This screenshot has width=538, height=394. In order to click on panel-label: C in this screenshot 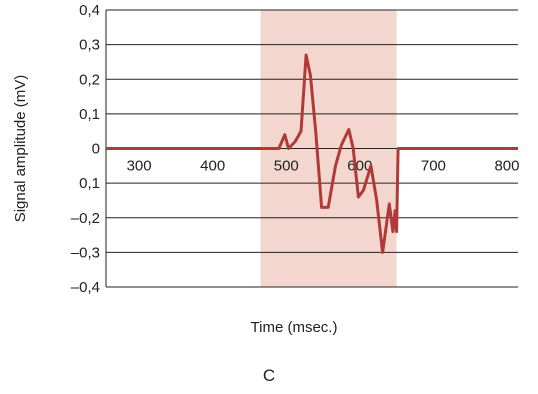, I will do `click(269, 375)`.